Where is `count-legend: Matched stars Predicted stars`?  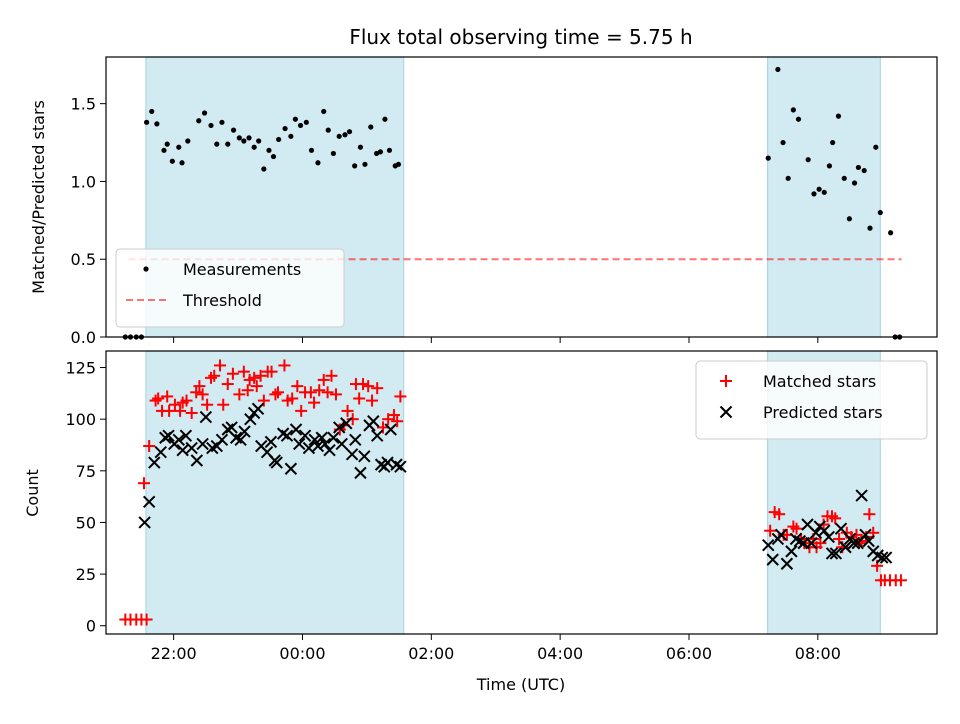
count-legend: Matched stars Predicted stars is located at coordinates (811, 400).